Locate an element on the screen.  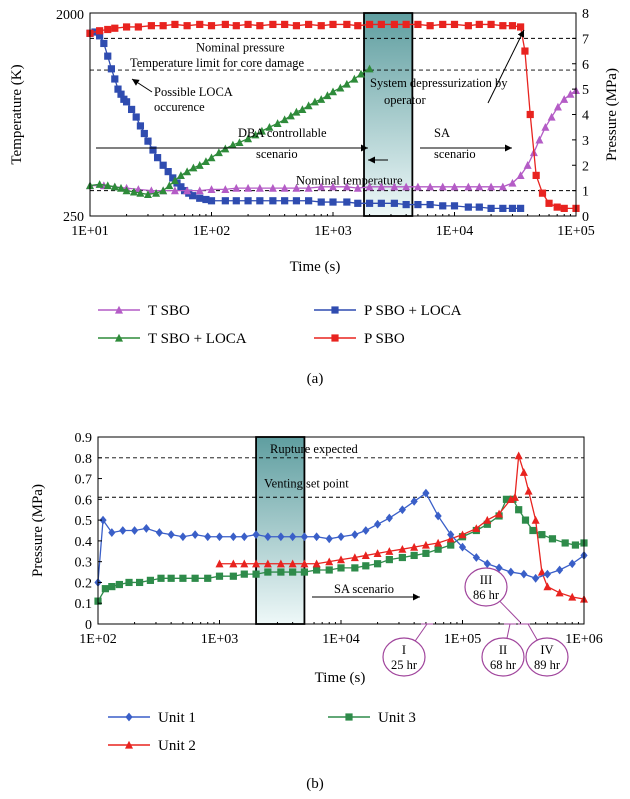
callout-roman: IV is located at coordinates (546, 650).